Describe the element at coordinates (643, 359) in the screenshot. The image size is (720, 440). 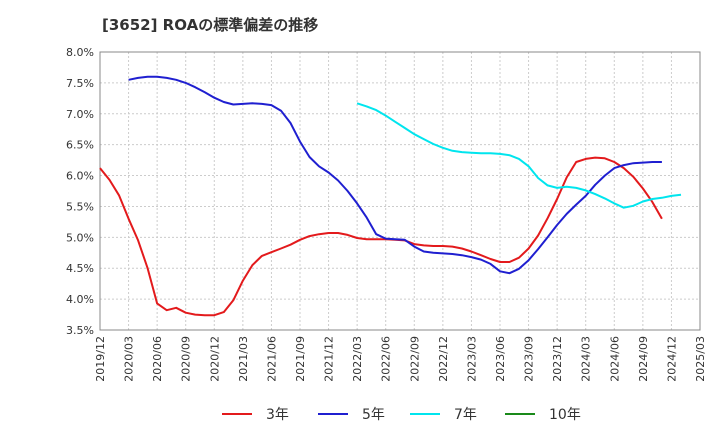
I see `x-tick-label: 2024/09` at that location.